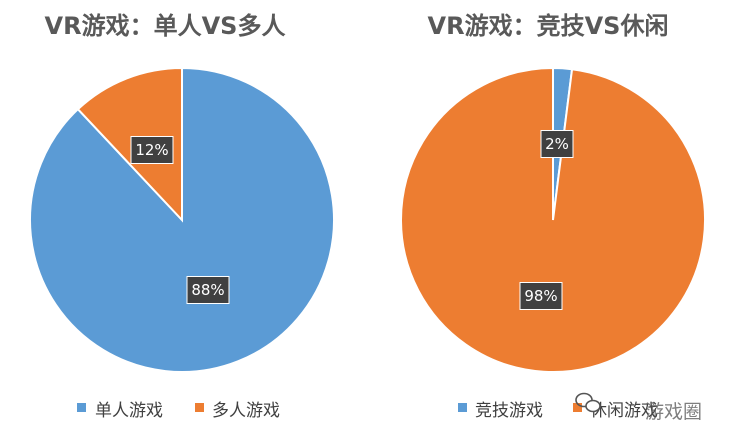 This screenshot has width=737, height=445. I want to click on data-label-text: 2%, so click(557, 144).